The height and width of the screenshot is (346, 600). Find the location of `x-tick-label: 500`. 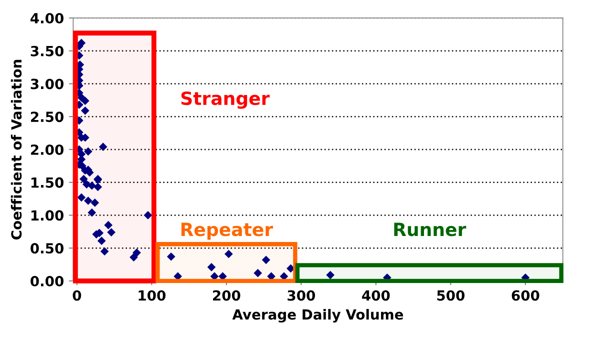

x-tick-label: 500 is located at coordinates (451, 295).